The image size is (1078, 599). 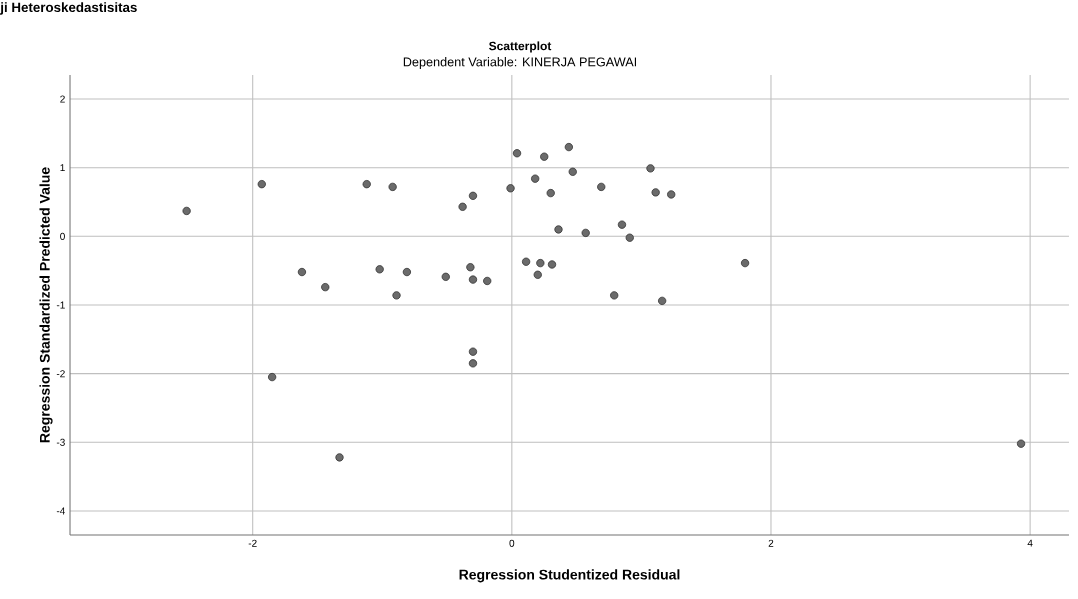 What do you see at coordinates (62, 99) in the screenshot?
I see `y-tick-label: 2` at bounding box center [62, 99].